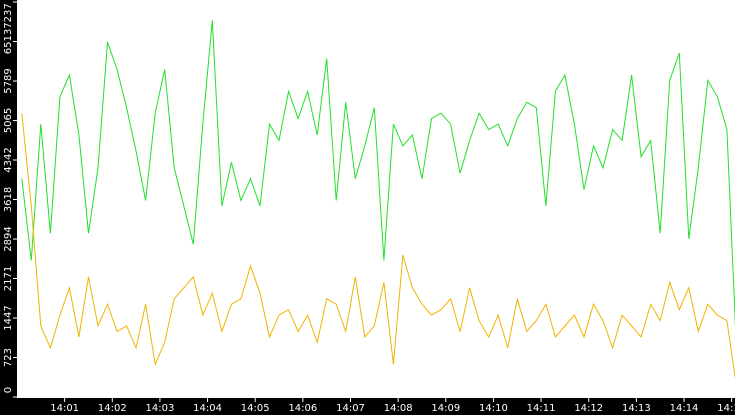 This screenshot has width=735, height=415. Describe the element at coordinates (8, 120) in the screenshot. I see `y-tick-label: 5065` at that location.